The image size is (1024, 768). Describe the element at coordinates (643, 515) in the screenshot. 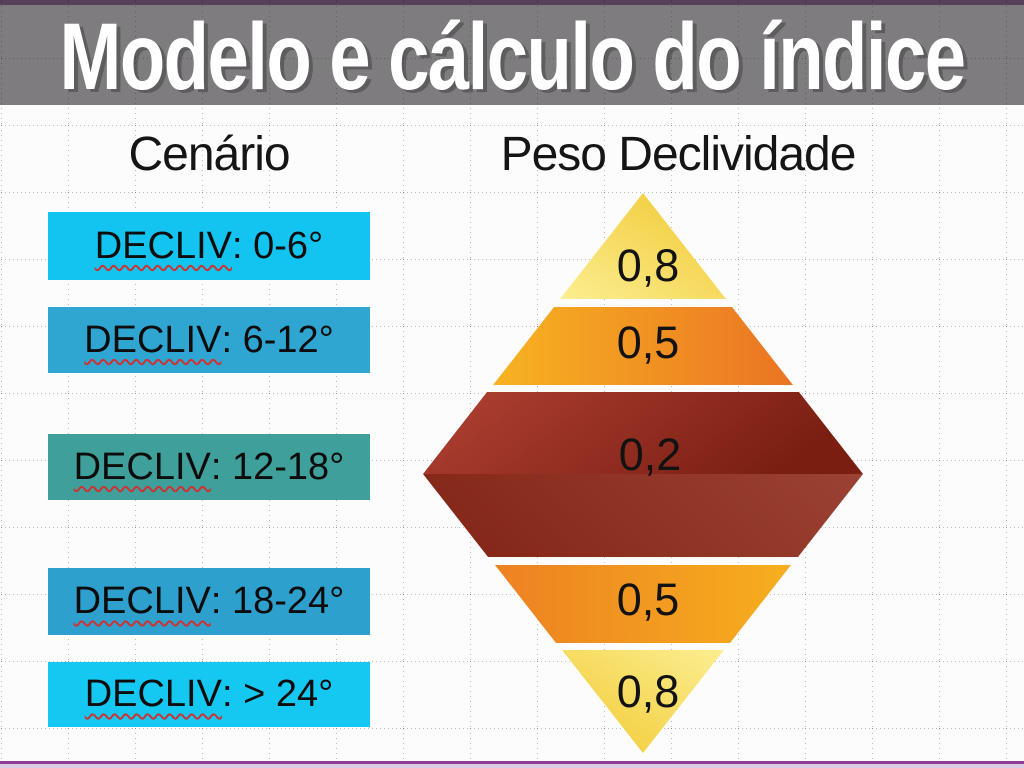

I see `diamond-band-02-lower-half` at that location.